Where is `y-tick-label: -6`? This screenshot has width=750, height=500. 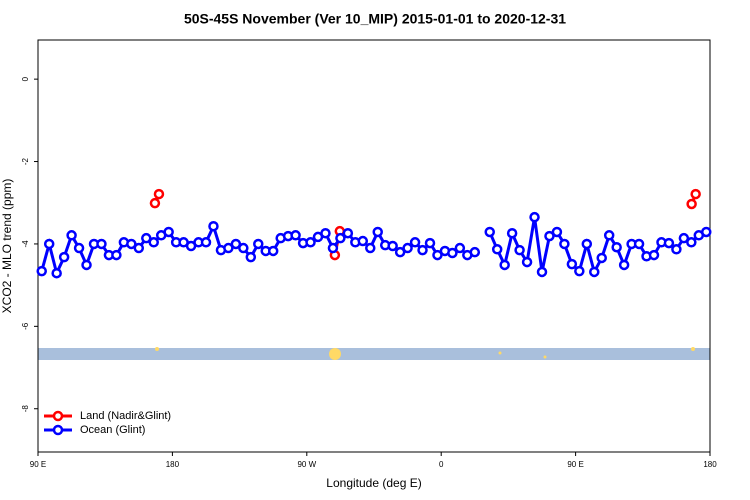
y-tick-label: -6 is located at coordinates (25, 326).